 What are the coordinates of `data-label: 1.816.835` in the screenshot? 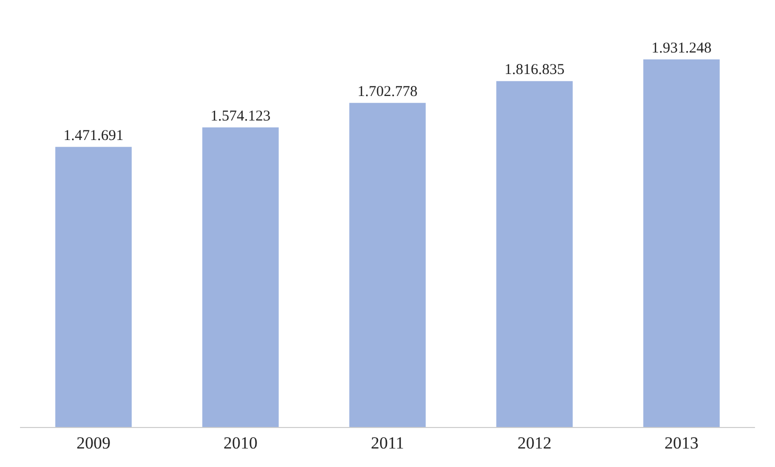 It's located at (534, 70).